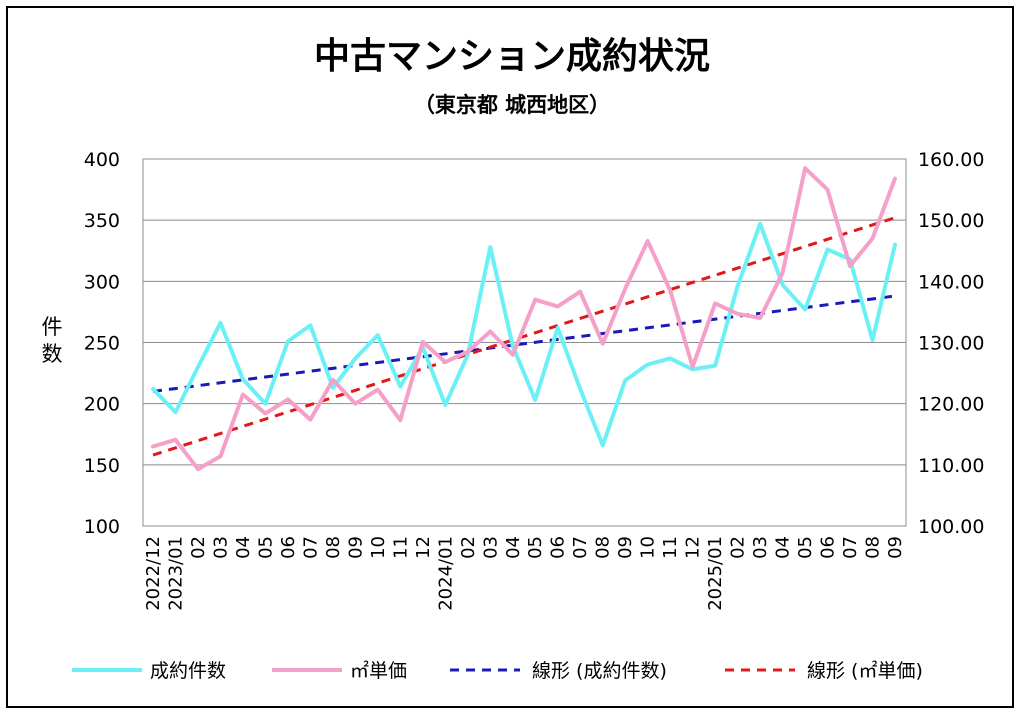 Image resolution: width=1024 pixels, height=718 pixels. What do you see at coordinates (715, 573) in the screenshot?
I see `x-tick-label: 2025/01` at bounding box center [715, 573].